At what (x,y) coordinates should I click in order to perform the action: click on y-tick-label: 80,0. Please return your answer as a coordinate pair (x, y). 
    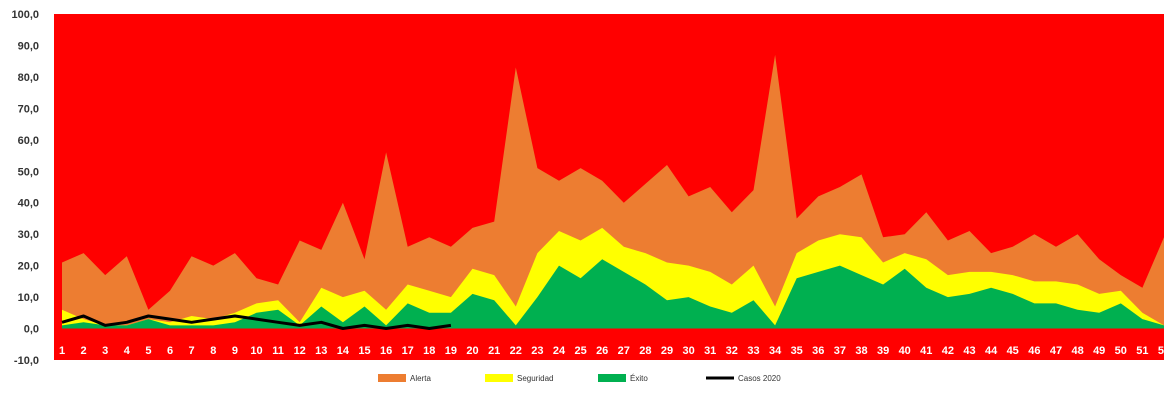
    Looking at the image, I should click on (28, 78).